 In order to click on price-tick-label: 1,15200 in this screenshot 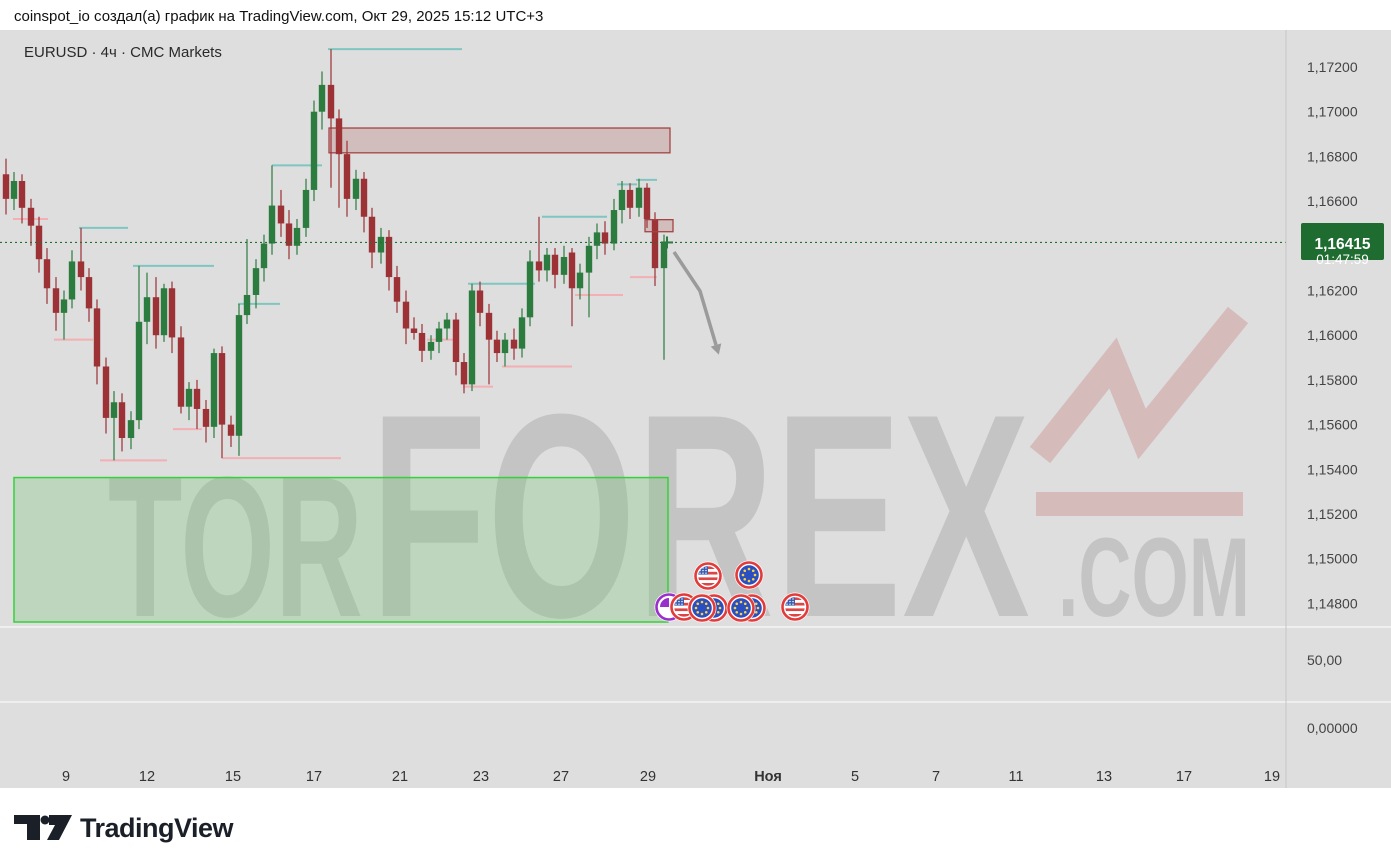, I will do `click(1332, 514)`.